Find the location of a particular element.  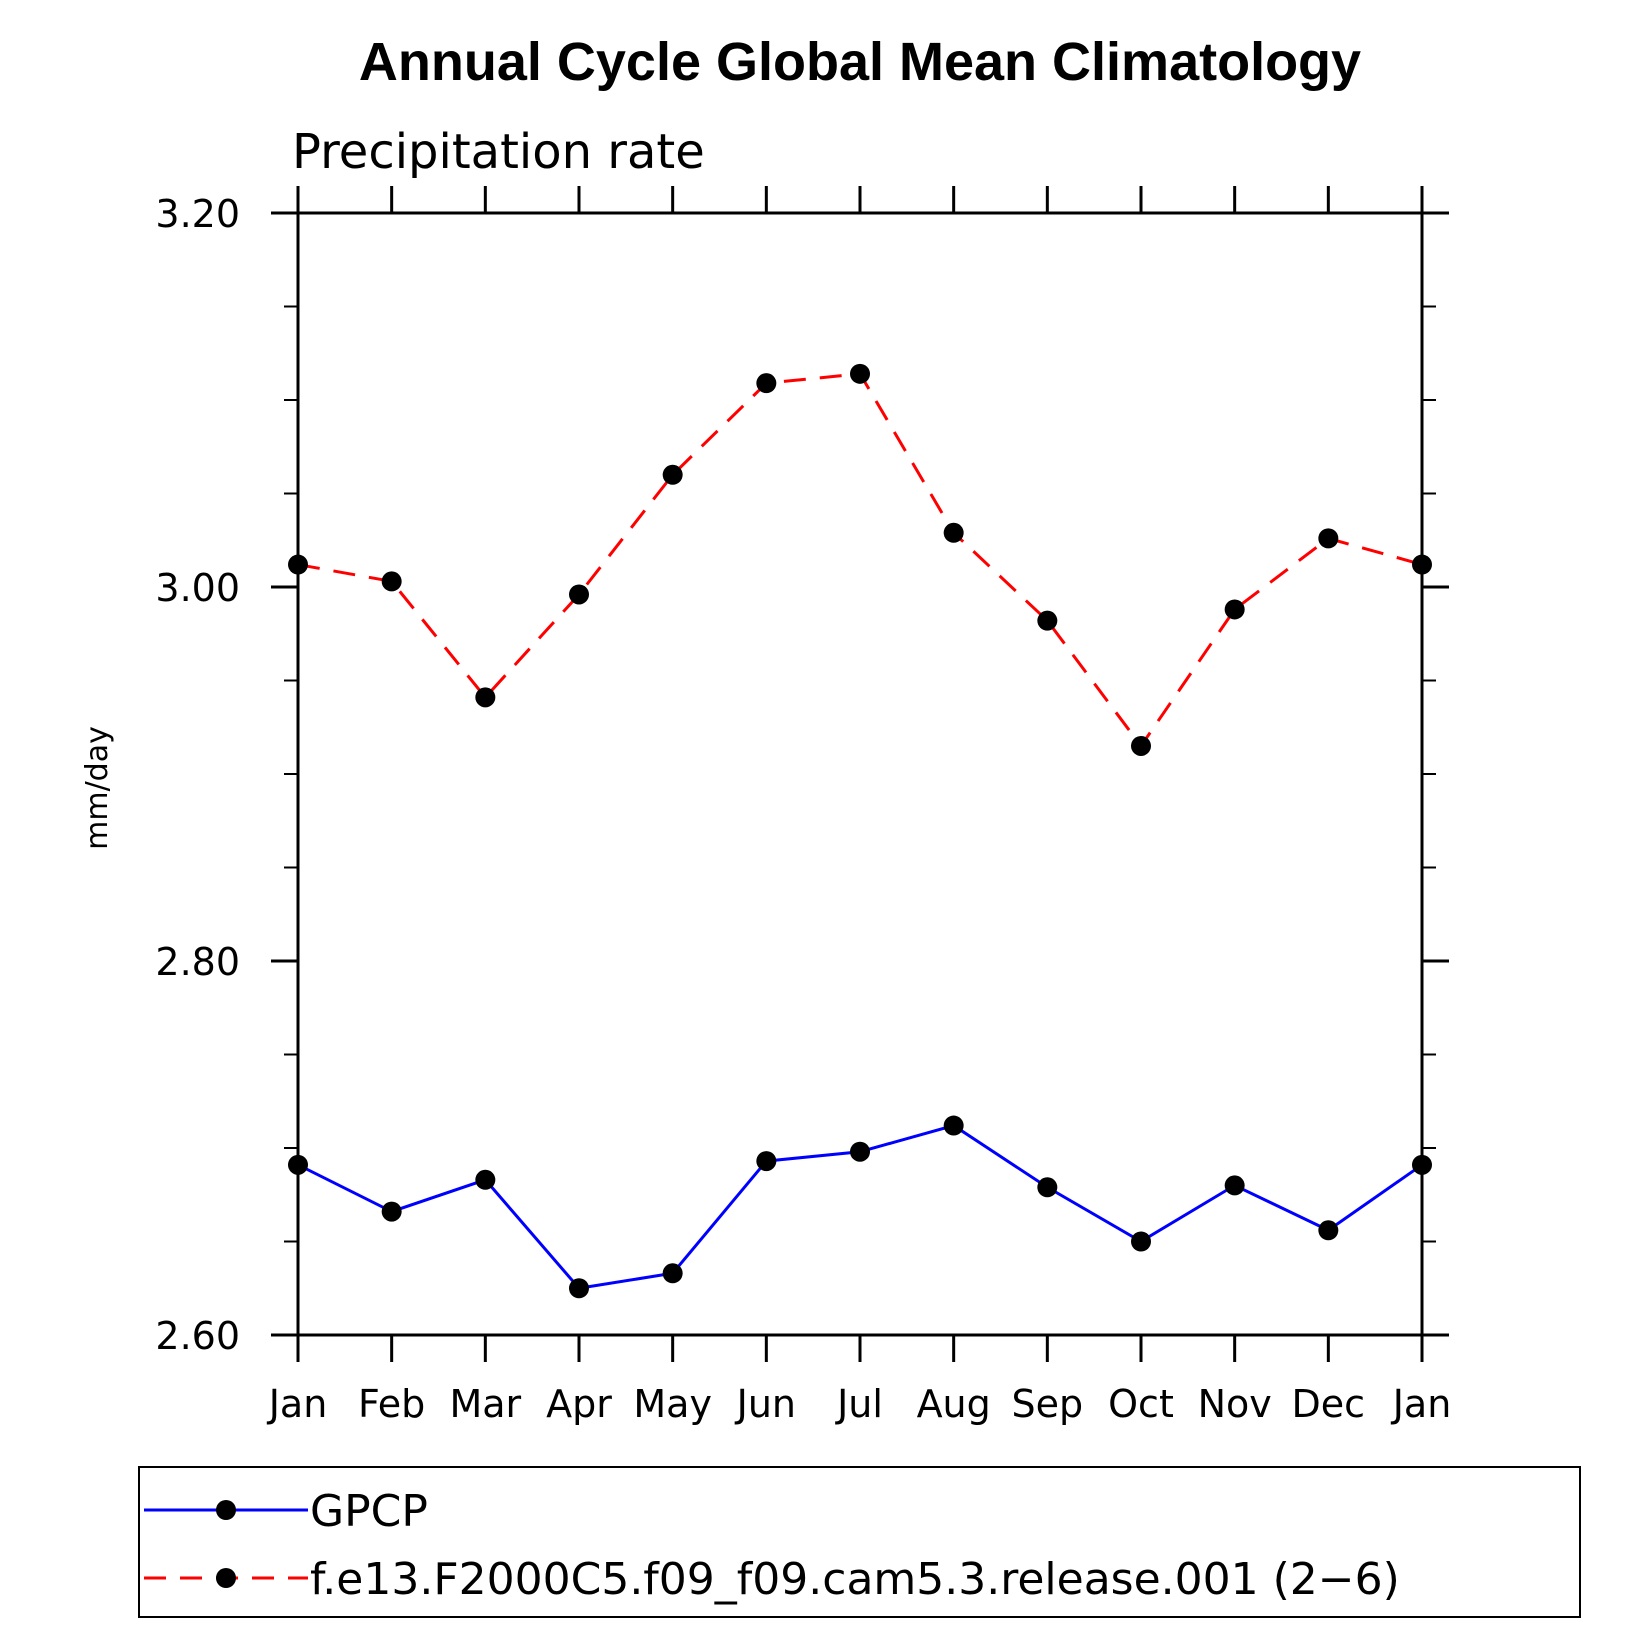

chart-title: Annual Cycle Global Mean Climatology is located at coordinates (860, 62).